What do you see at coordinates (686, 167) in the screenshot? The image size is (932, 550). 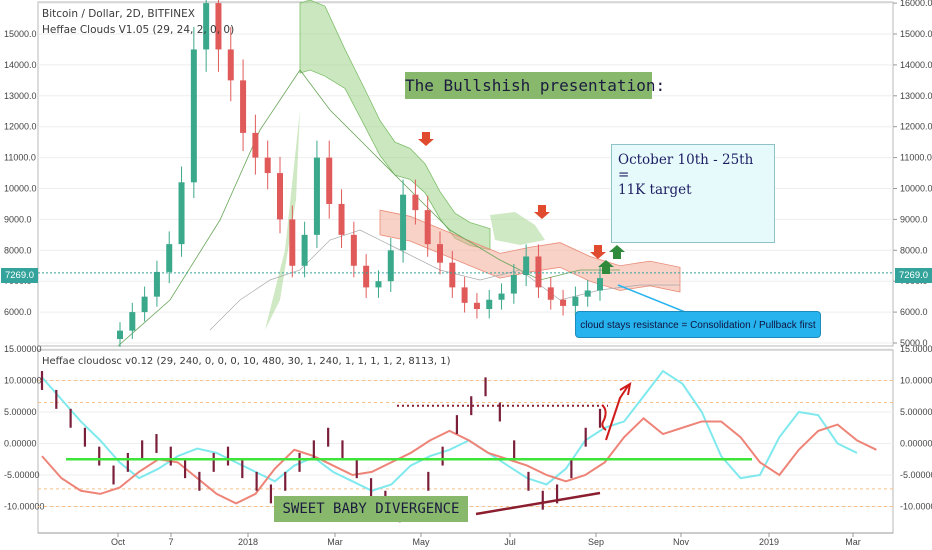 I see `target-note-line-1: October 10th - 25th =` at bounding box center [686, 167].